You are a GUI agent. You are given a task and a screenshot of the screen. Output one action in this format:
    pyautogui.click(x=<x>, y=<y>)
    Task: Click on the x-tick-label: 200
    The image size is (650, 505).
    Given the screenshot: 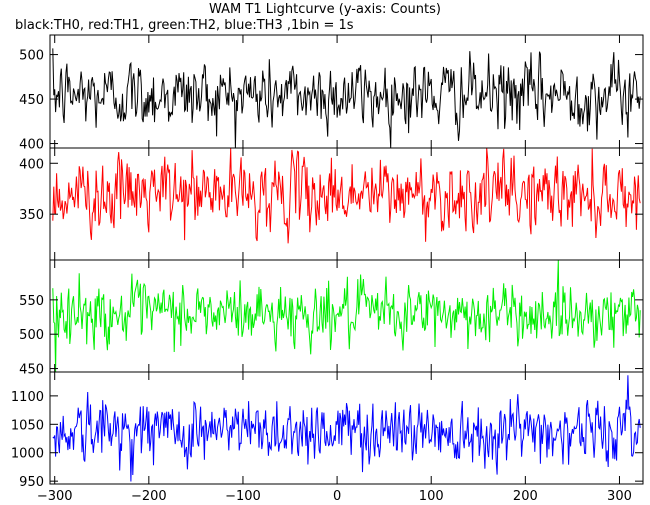 What is the action you would take?
    pyautogui.click(x=525, y=496)
    